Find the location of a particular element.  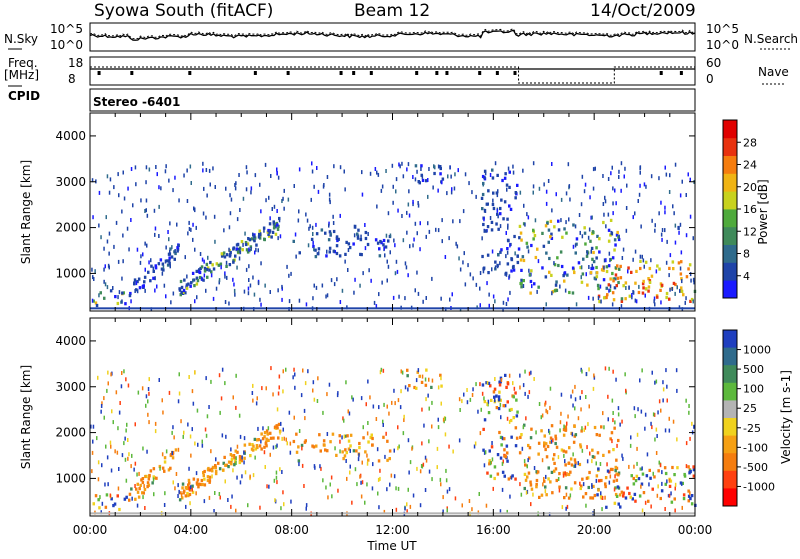

velocity-colorbar-label: Velocity [m s-1] is located at coordinates (786, 417).